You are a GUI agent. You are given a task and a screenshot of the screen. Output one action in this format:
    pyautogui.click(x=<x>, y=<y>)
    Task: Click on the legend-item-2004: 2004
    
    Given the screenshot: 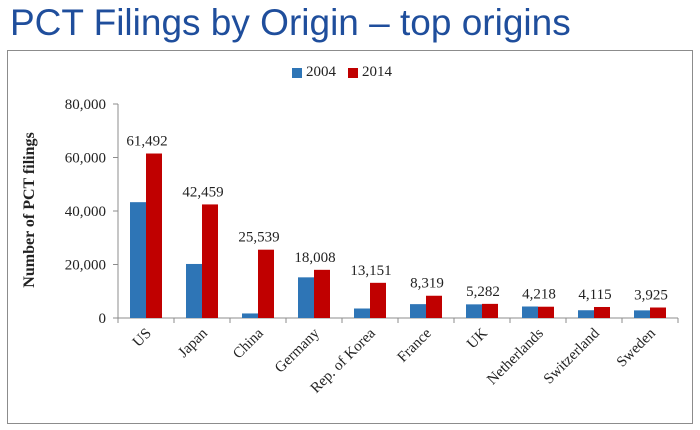 What is the action you would take?
    pyautogui.click(x=314, y=72)
    